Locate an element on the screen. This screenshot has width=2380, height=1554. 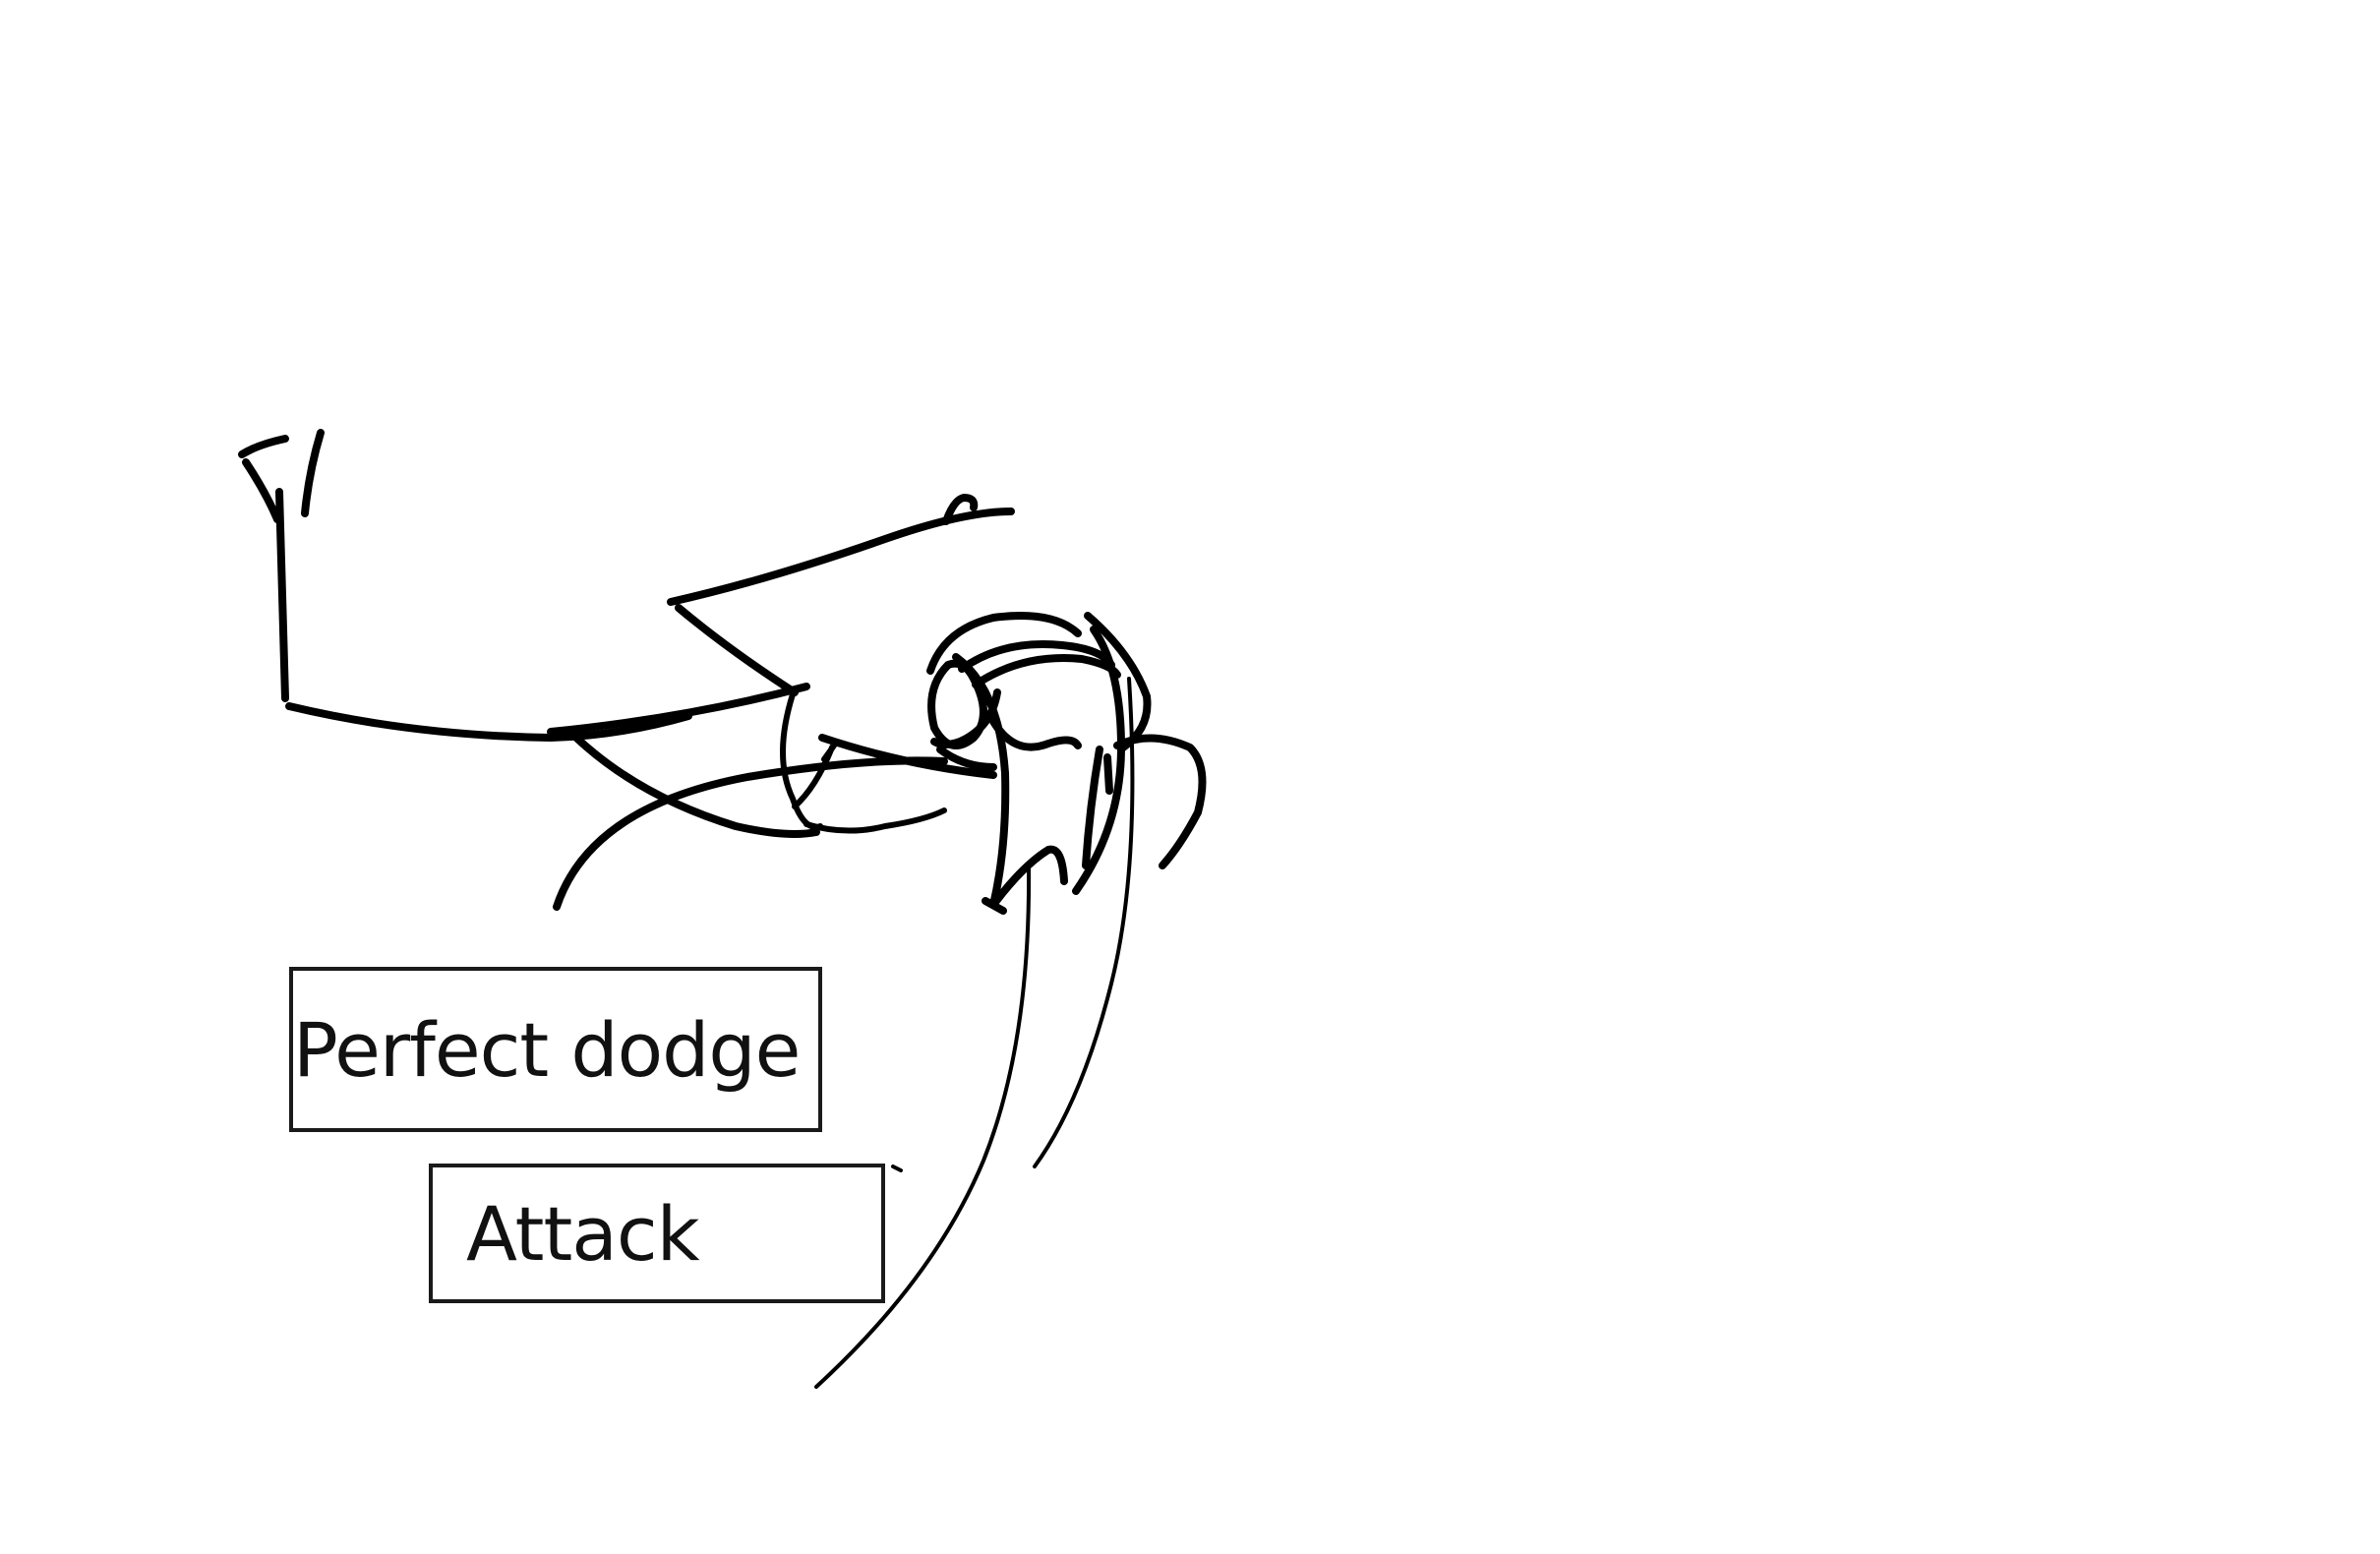
player-arm-right is located at coordinates (1160, 801).